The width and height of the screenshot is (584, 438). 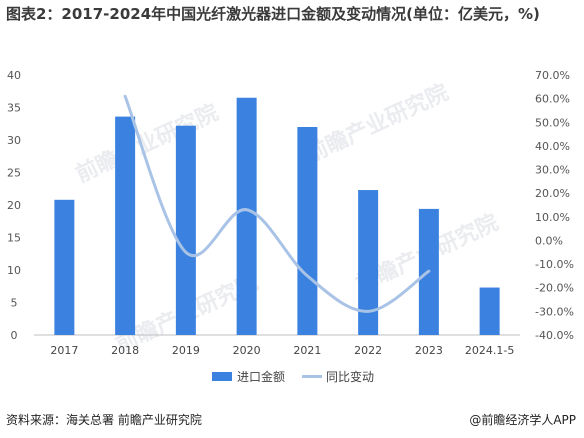 What do you see at coordinates (14, 270) in the screenshot?
I see `left-tick-label: 10` at bounding box center [14, 270].